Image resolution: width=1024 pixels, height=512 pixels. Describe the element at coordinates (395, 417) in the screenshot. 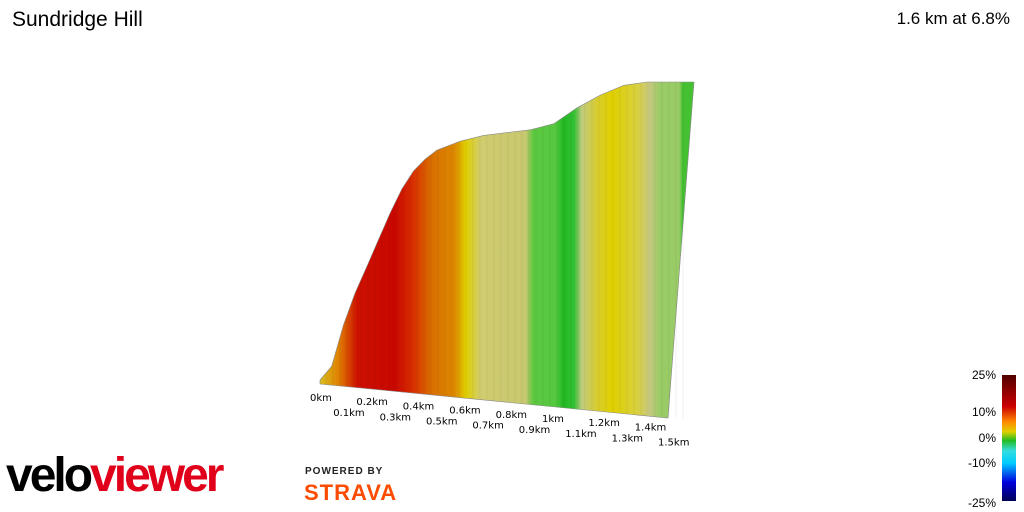

I see `x-tick-label: 0.3km` at that location.